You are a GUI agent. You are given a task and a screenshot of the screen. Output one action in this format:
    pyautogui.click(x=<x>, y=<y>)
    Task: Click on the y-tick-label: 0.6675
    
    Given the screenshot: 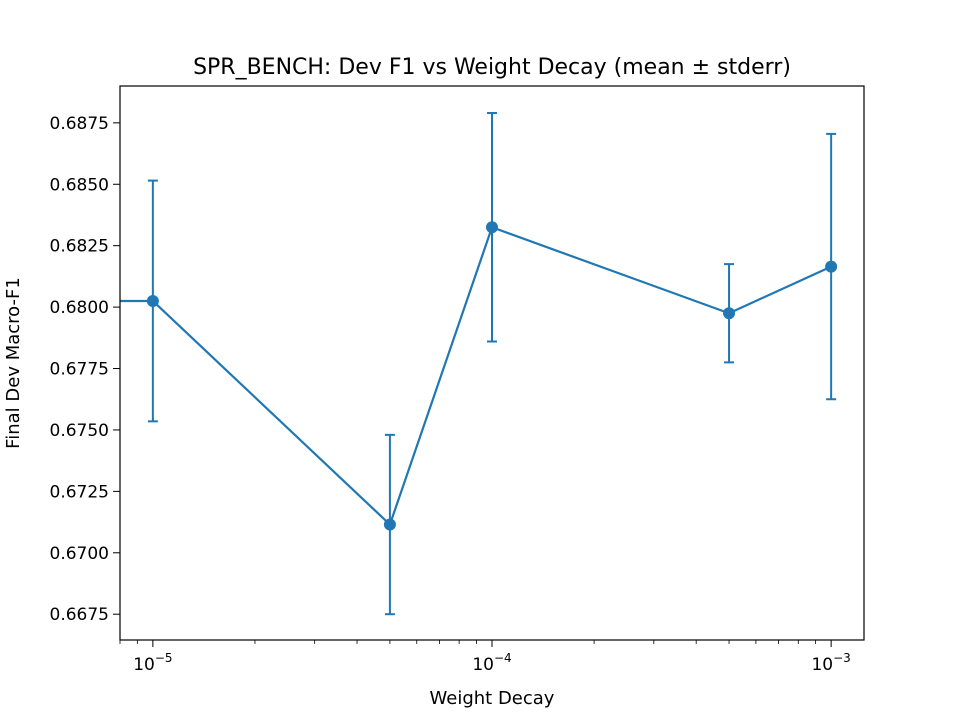 What is the action you would take?
    pyautogui.click(x=79, y=615)
    